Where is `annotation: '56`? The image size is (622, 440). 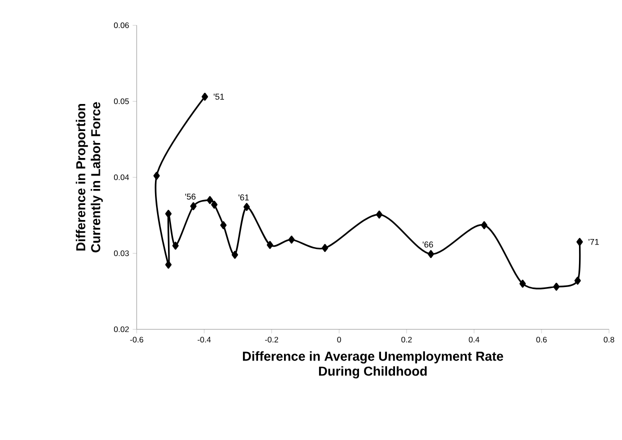 annotation: '56 is located at coordinates (190, 197).